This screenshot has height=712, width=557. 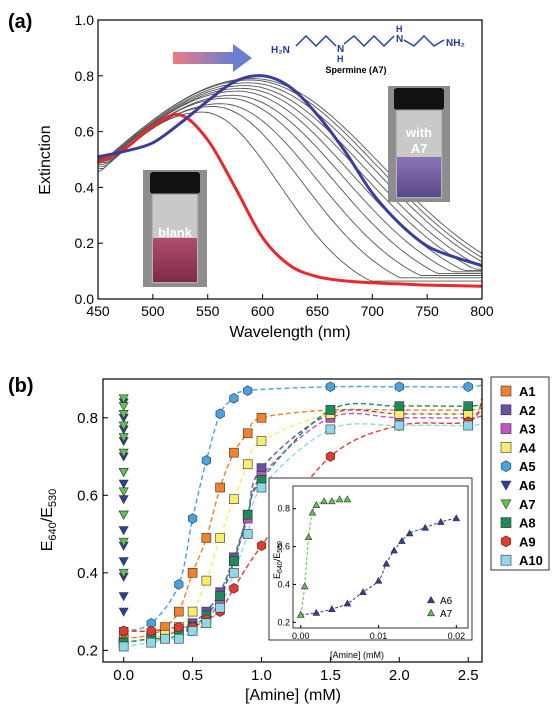 I want to click on y-tick-label: 0.6, so click(x=85, y=132).